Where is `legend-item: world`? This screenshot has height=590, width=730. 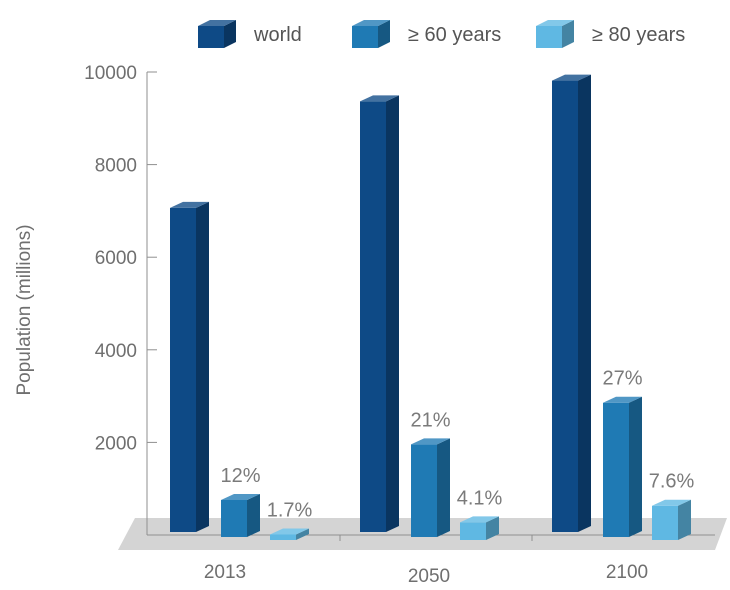
legend-item: world is located at coordinates (250, 34).